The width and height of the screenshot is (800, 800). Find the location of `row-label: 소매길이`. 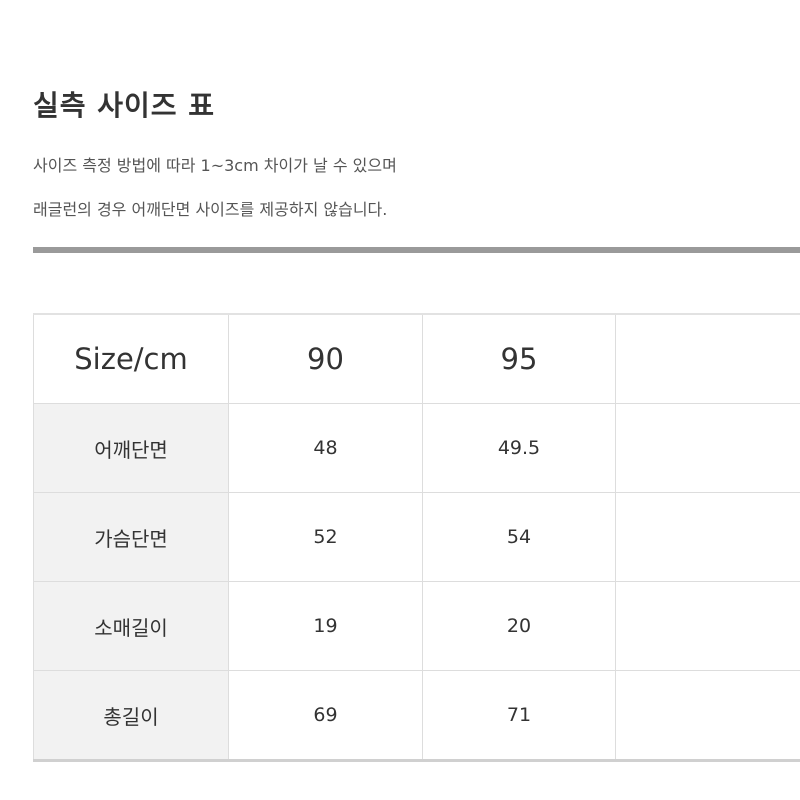

row-label: 소매길이 is located at coordinates (131, 626).